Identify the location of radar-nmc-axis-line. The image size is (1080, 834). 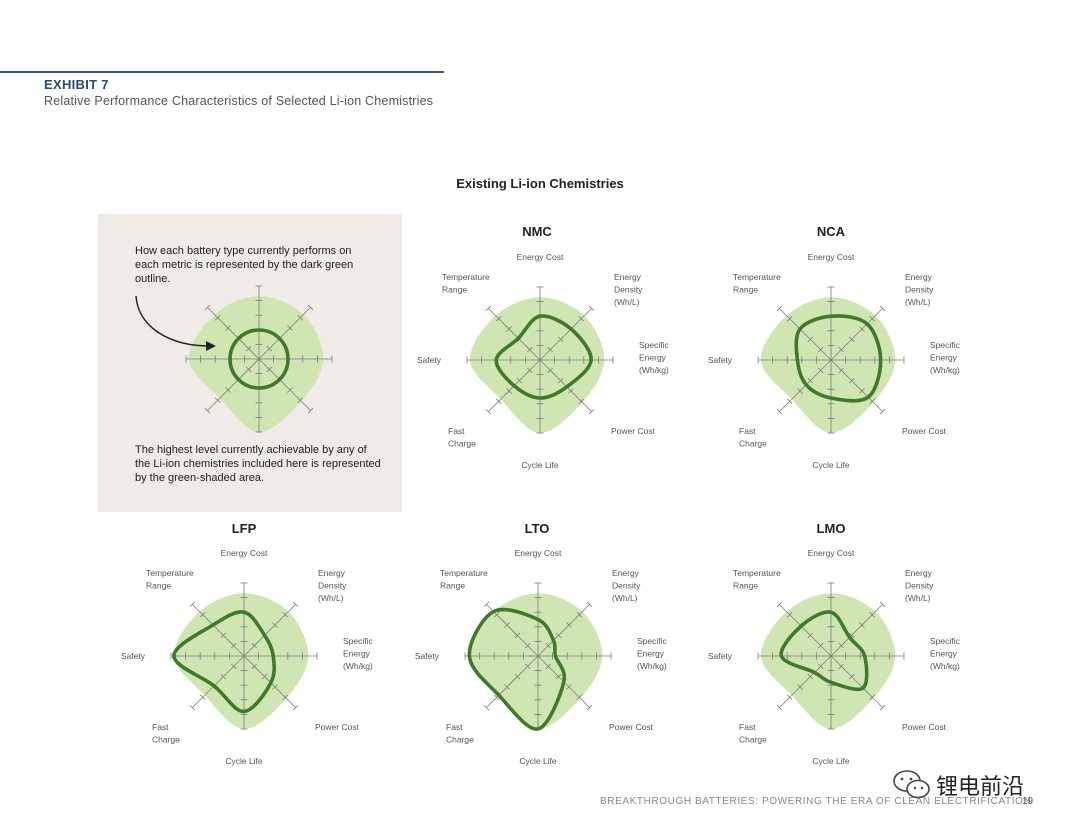
(565, 334).